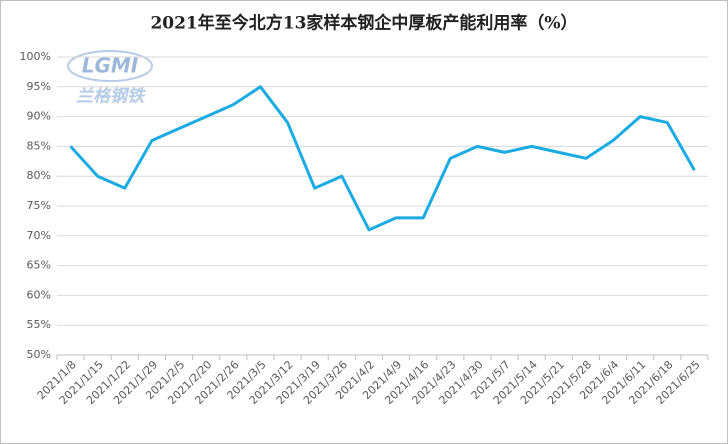  Describe the element at coordinates (39, 324) in the screenshot. I see `y-tick-label: 55%` at that location.